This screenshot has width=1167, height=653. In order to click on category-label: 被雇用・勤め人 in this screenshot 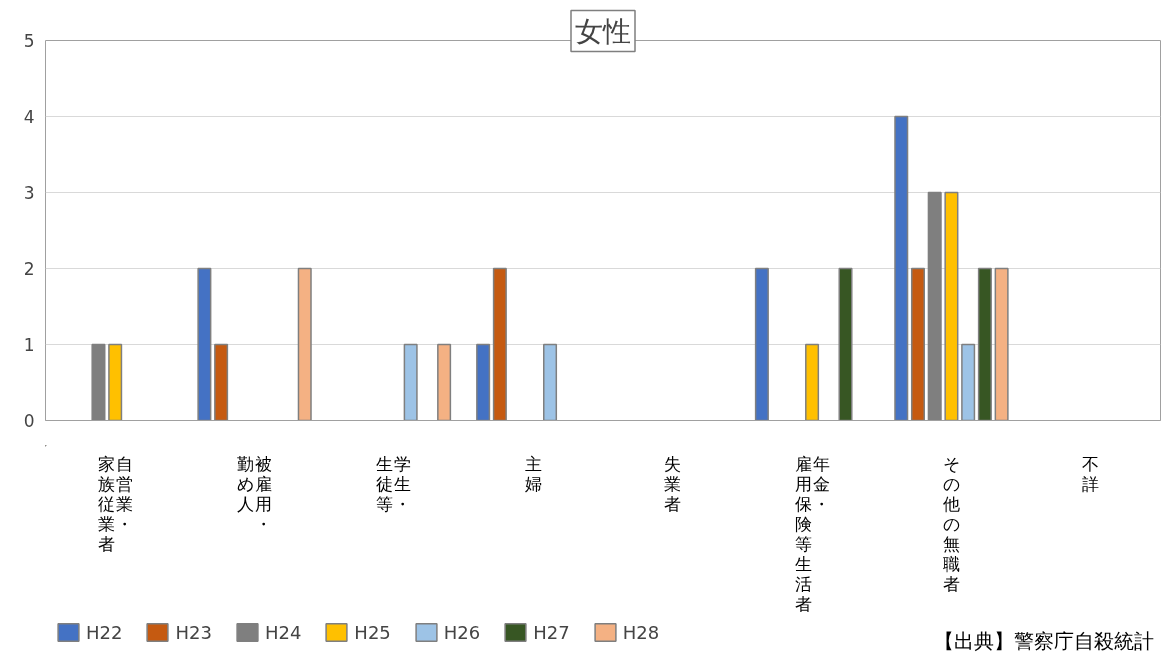, I will do `click(255, 493)`.